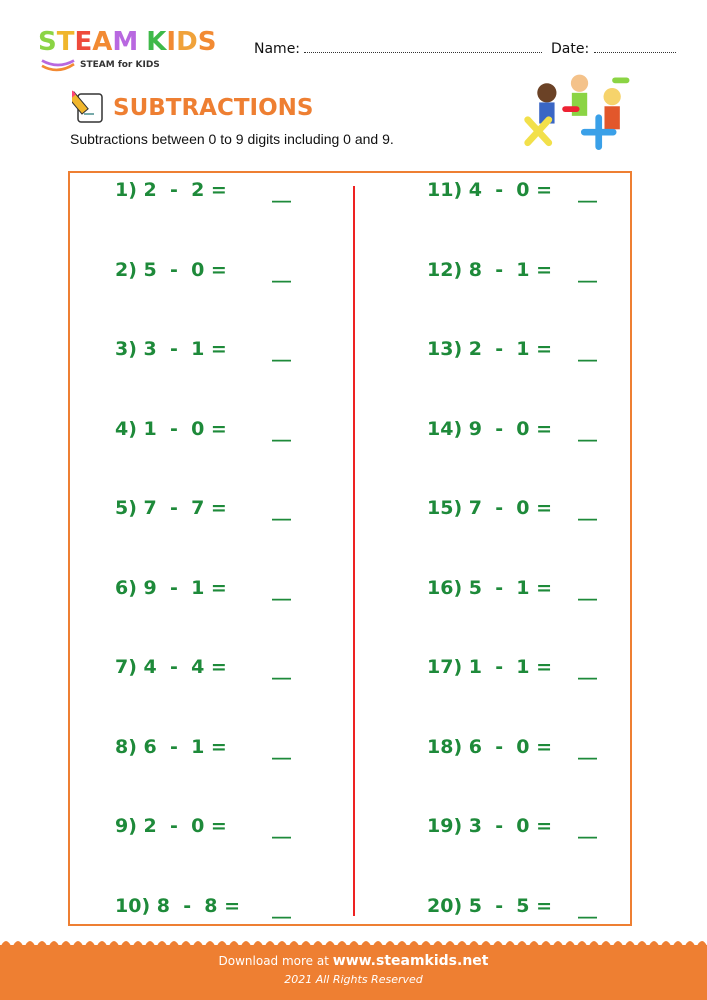 The height and width of the screenshot is (1000, 707). What do you see at coordinates (490, 349) in the screenshot?
I see `problem-13: 13) 2 - 1 =` at bounding box center [490, 349].